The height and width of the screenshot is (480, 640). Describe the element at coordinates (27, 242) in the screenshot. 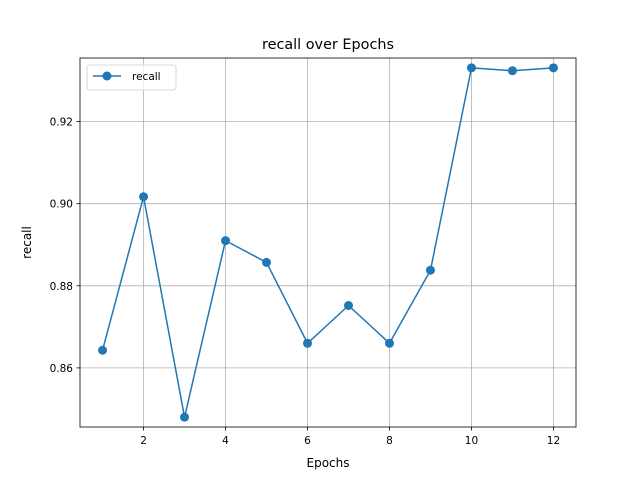

I see `y-axis-label: recall` at that location.